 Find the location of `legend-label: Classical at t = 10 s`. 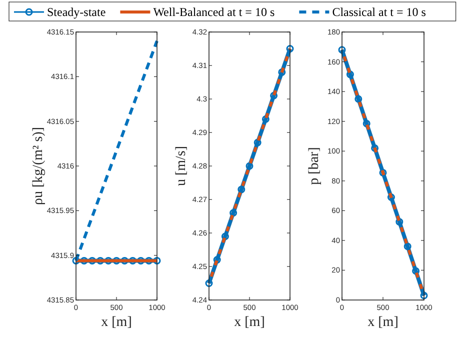

legend-label: Classical at t = 10 s is located at coordinates (379, 12).